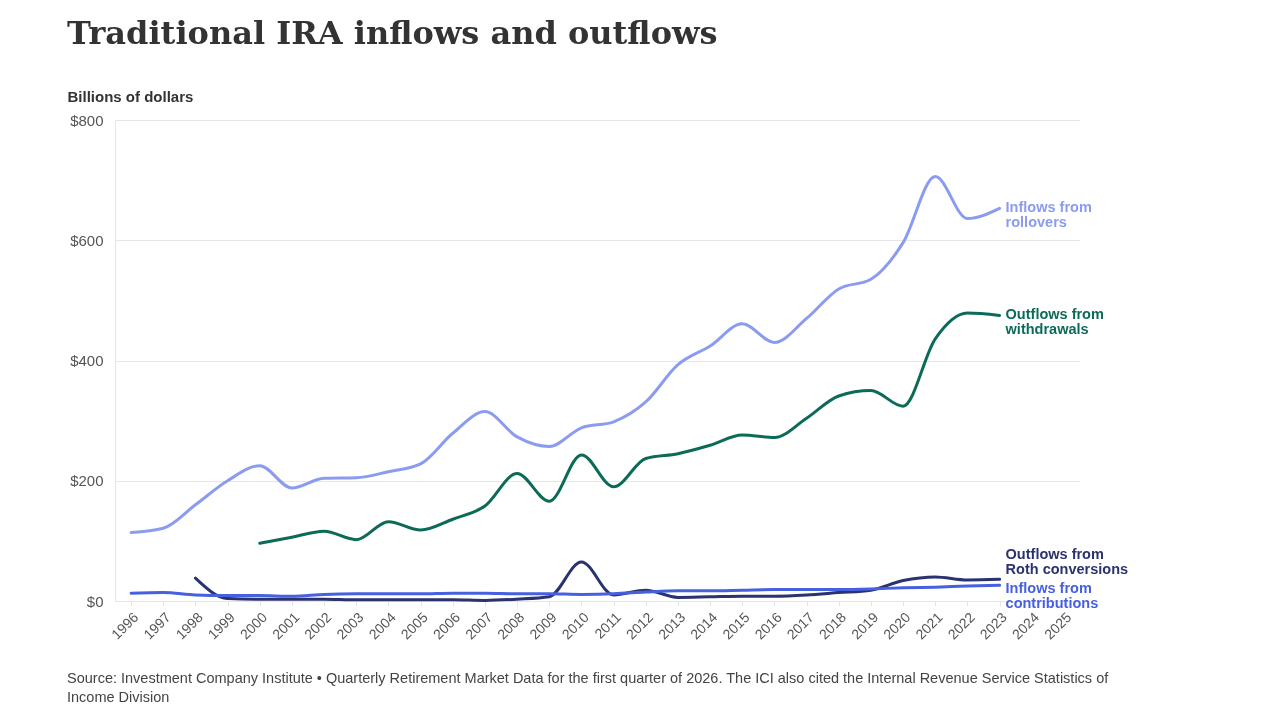  I want to click on y-tick-label: $0, so click(95, 601).